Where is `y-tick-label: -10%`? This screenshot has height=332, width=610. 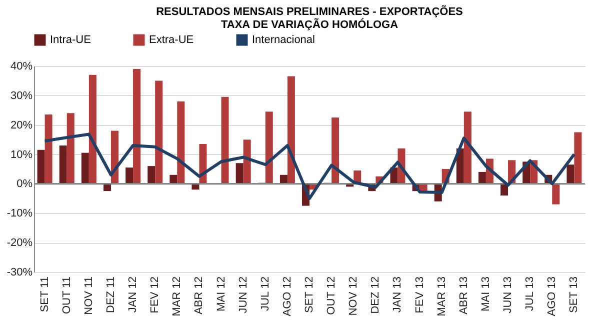 y-tick-label: -10% is located at coordinates (19, 214).